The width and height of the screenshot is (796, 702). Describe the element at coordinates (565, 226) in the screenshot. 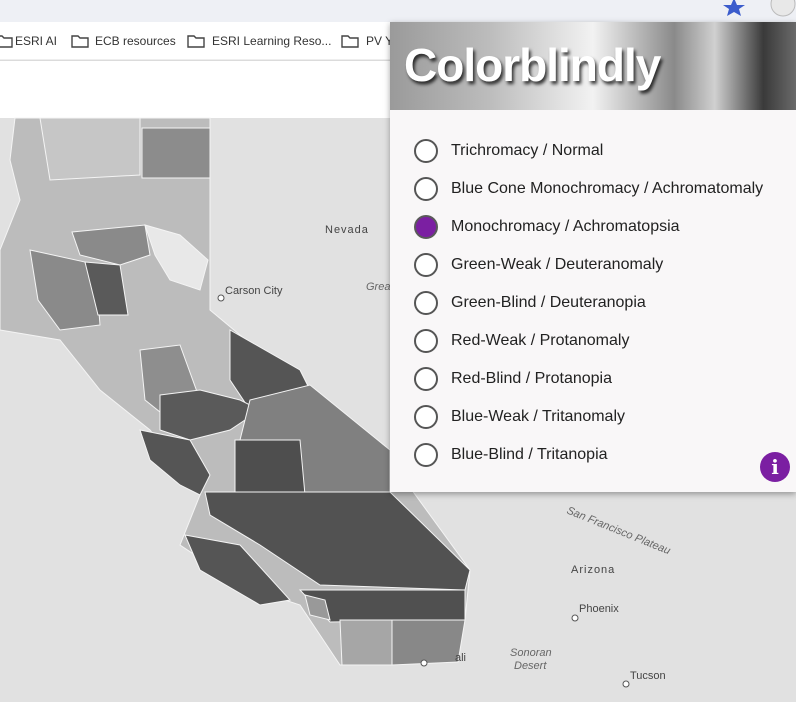

I see `option-label: Monochromacy / Achromatopsia` at that location.